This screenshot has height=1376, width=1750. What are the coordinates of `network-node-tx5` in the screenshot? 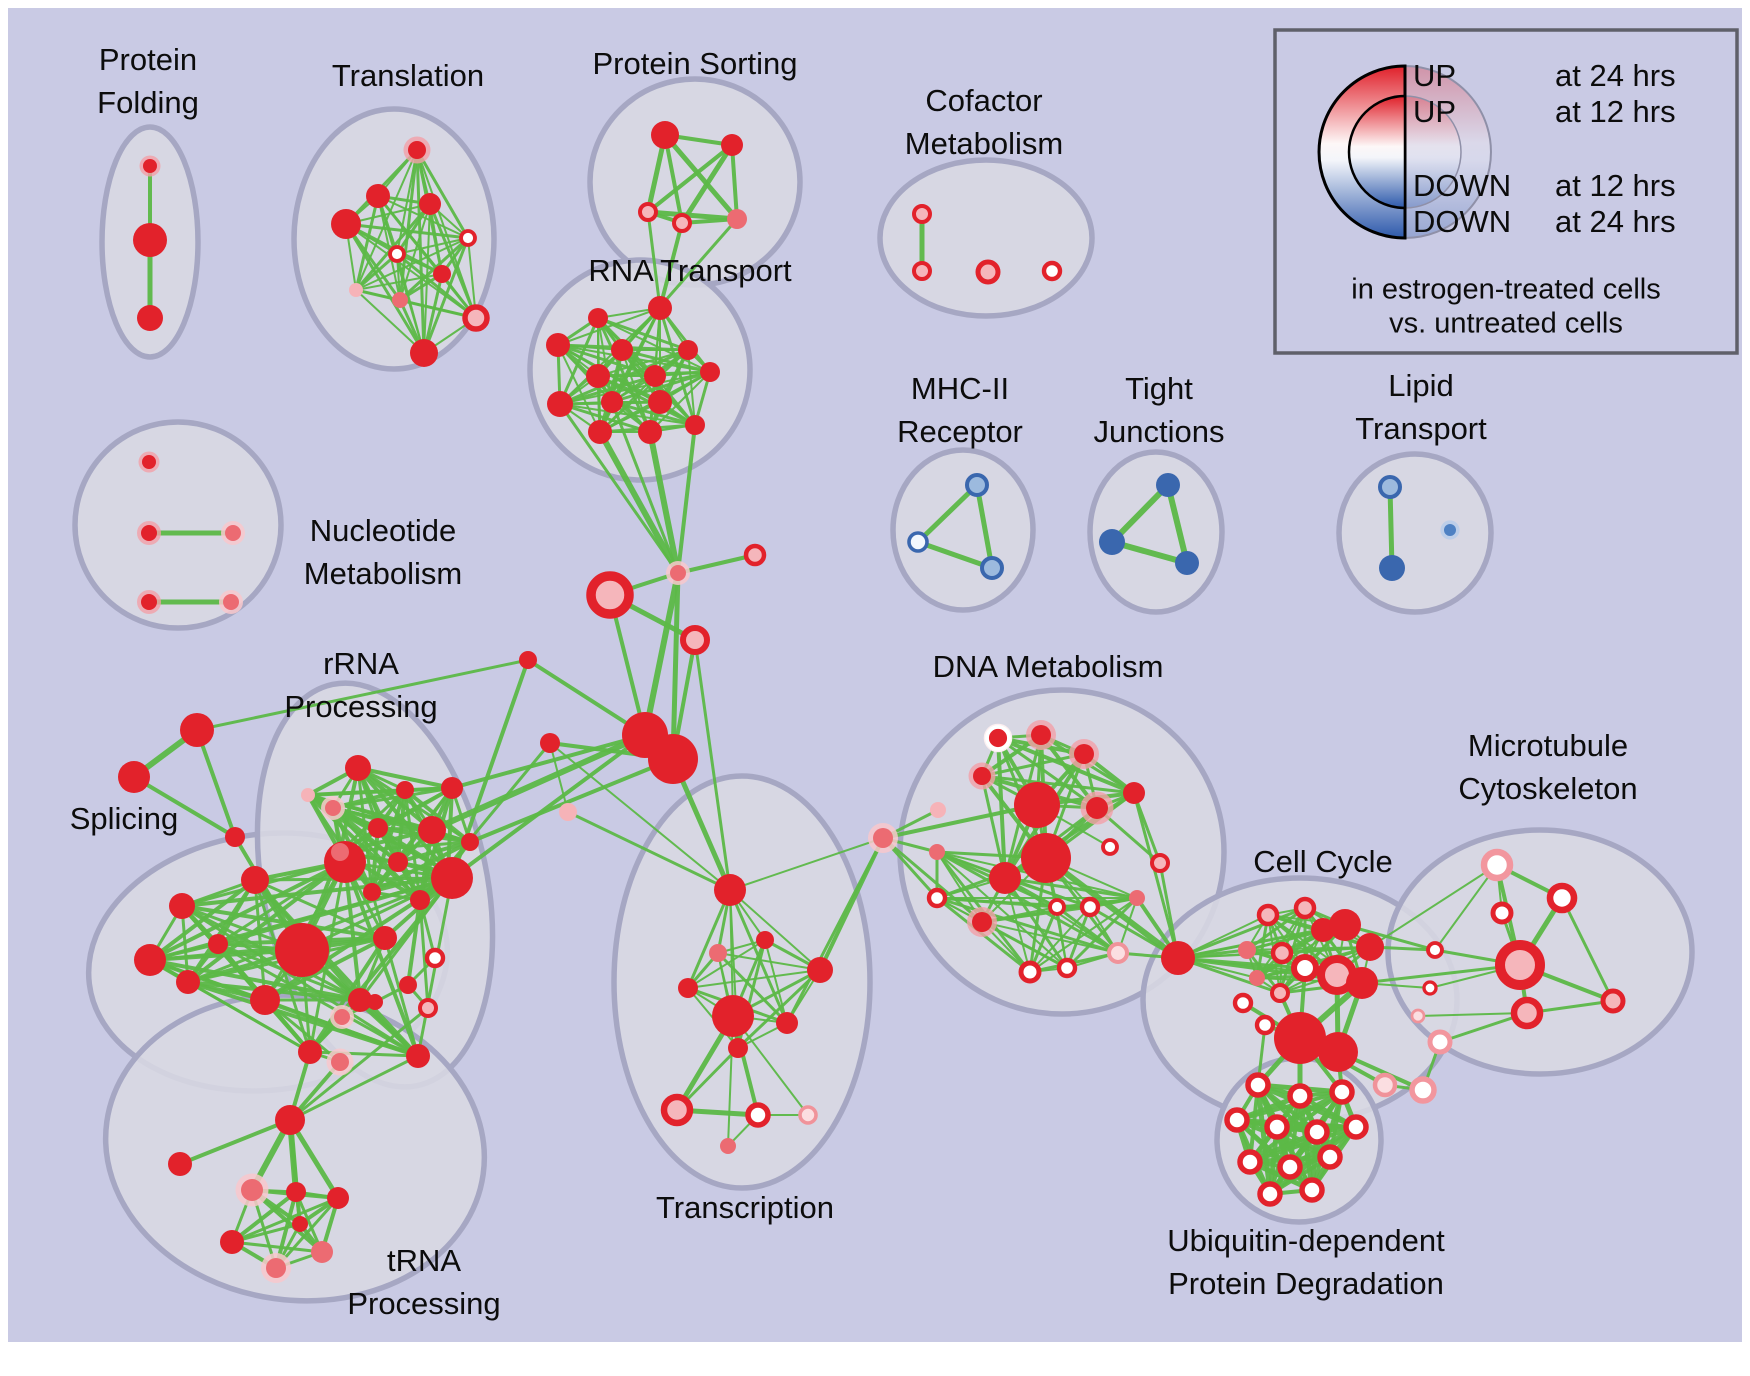 It's located at (688, 988).